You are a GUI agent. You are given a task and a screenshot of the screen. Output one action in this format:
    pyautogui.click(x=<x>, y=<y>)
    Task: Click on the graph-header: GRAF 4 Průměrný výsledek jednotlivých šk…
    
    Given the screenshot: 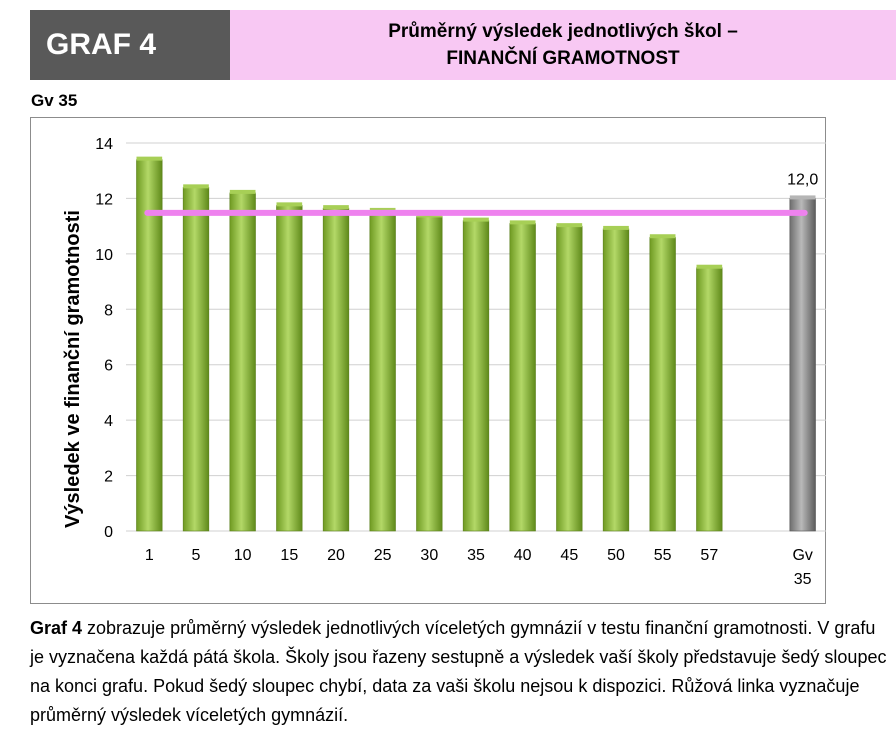 What is the action you would take?
    pyautogui.click(x=463, y=45)
    